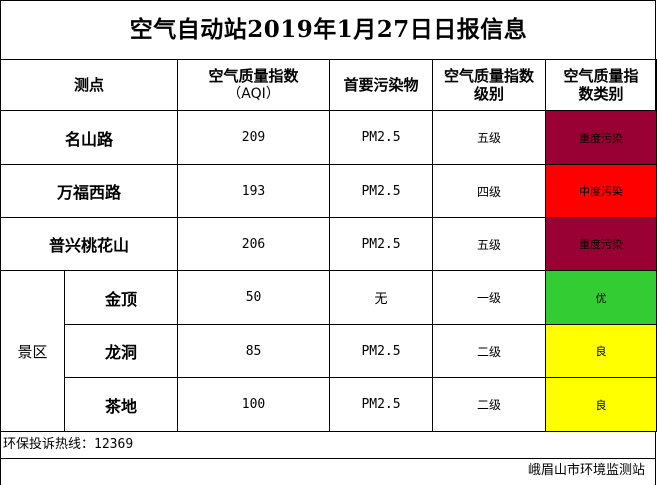 The width and height of the screenshot is (657, 485). What do you see at coordinates (32, 351) in the screenshot?
I see `scenic-area-label: 景区` at bounding box center [32, 351].